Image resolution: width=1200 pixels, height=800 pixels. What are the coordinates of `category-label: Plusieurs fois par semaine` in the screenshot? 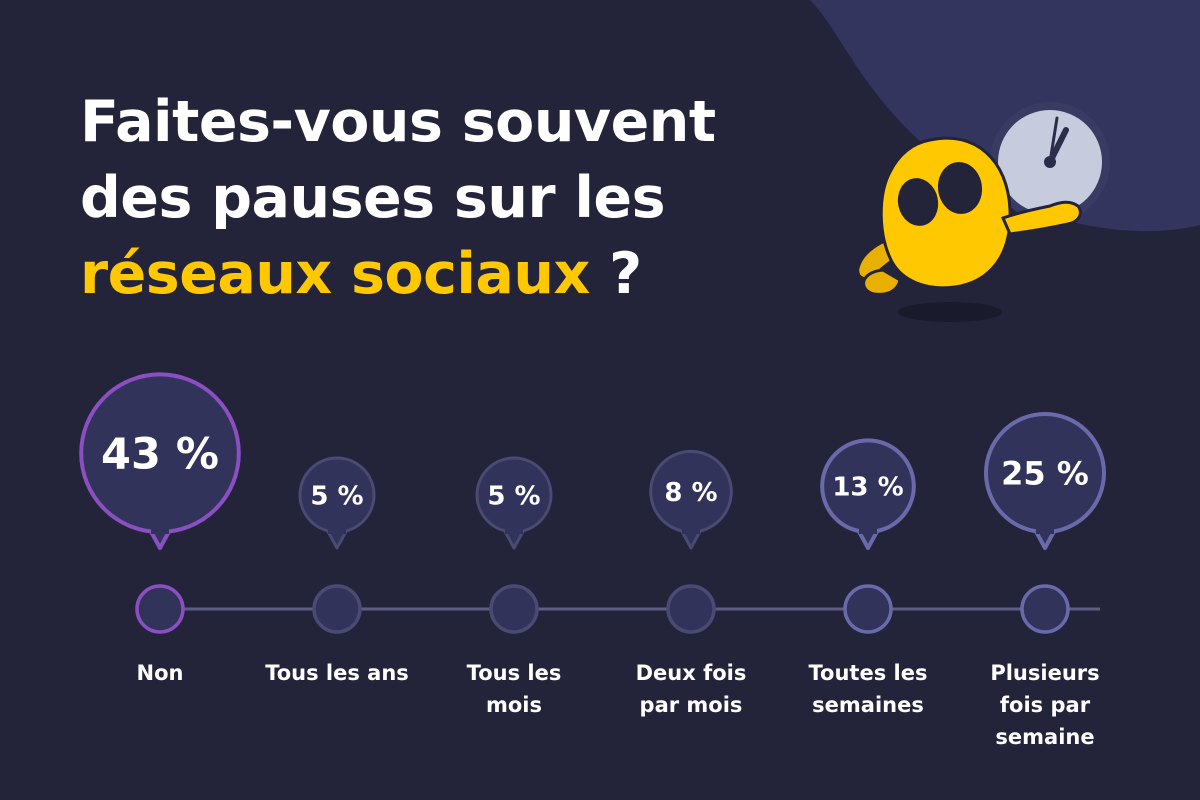 It's located at (1045, 705).